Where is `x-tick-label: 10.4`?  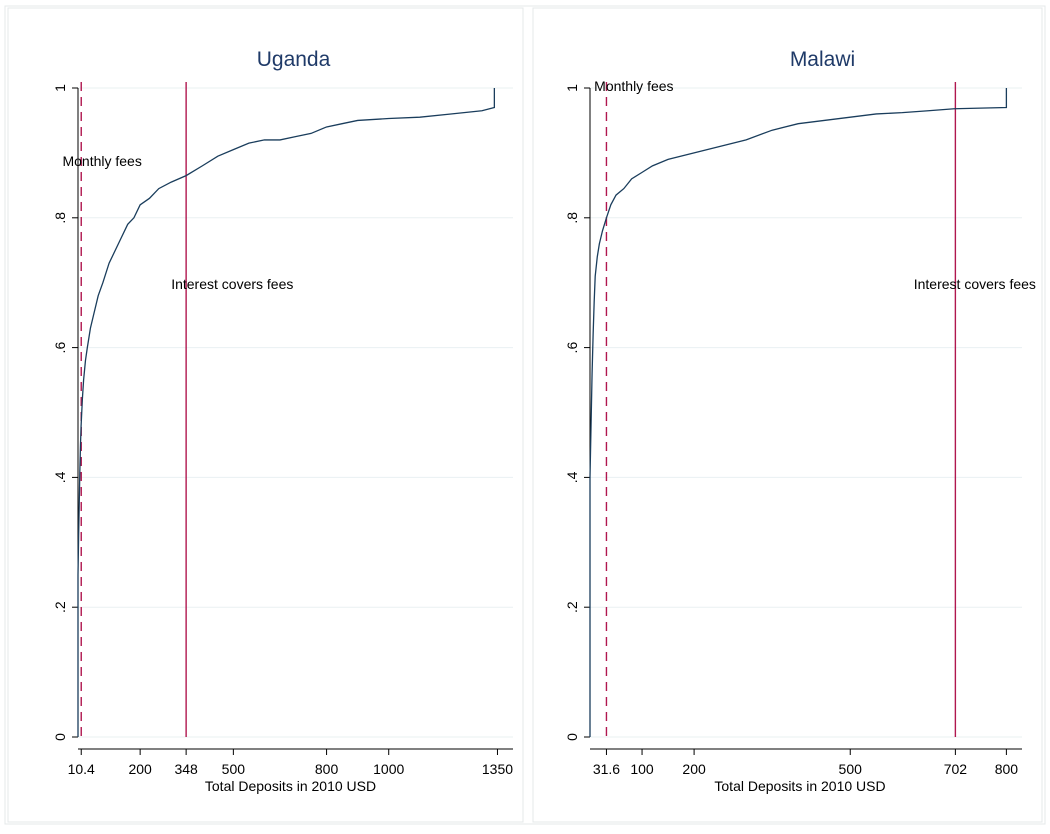 x-tick-label: 10.4 is located at coordinates (81, 769).